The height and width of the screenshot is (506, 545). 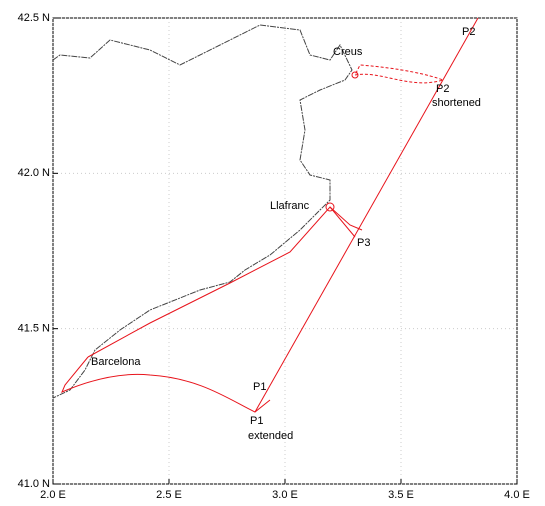 I want to click on y-tick-label: 41.0 N, so click(x=34, y=484).